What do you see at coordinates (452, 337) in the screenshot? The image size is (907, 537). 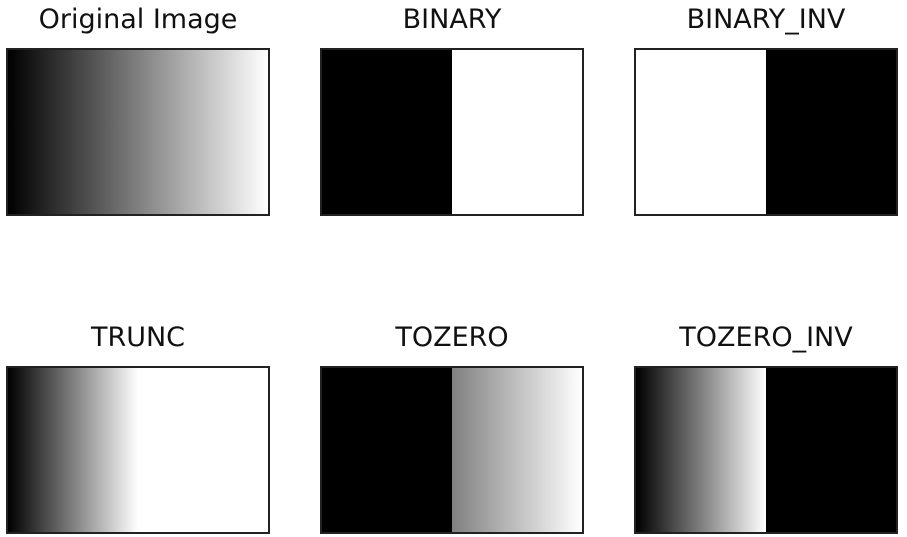 I see `panel-title: TOZERO` at bounding box center [452, 337].